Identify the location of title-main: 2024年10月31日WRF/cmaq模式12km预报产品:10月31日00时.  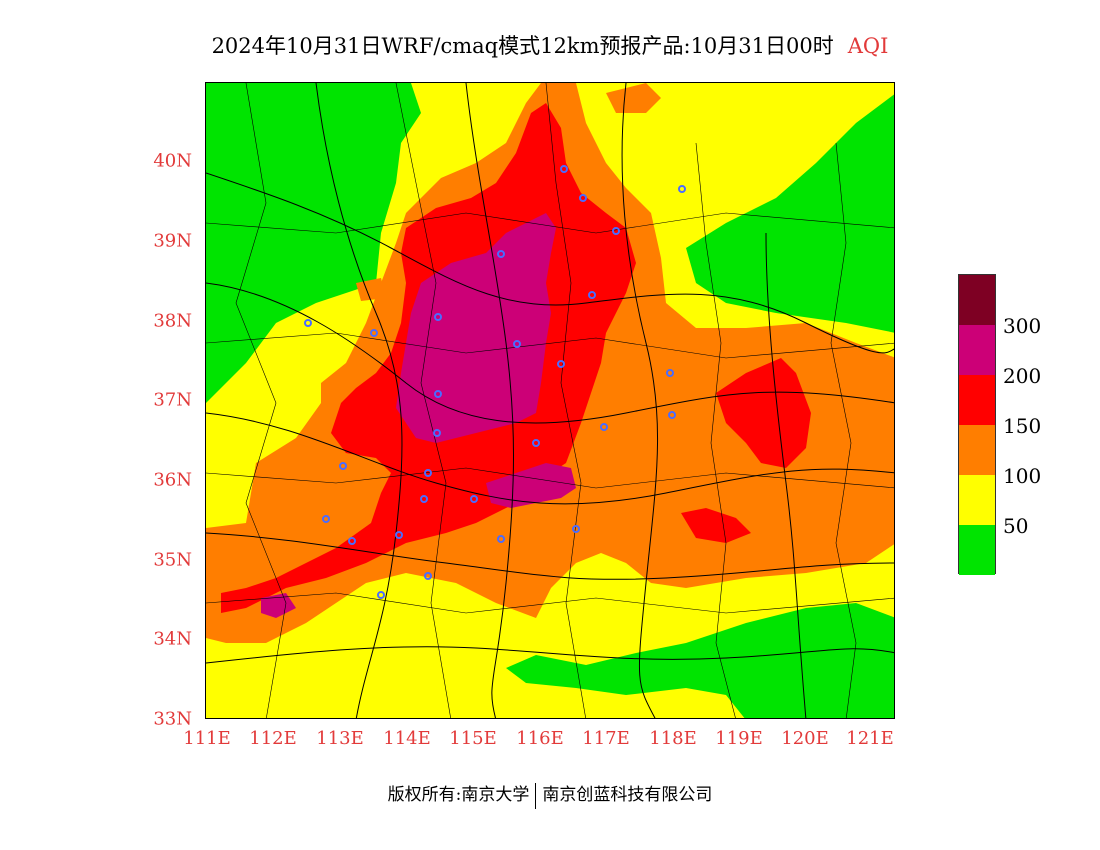
(522, 46).